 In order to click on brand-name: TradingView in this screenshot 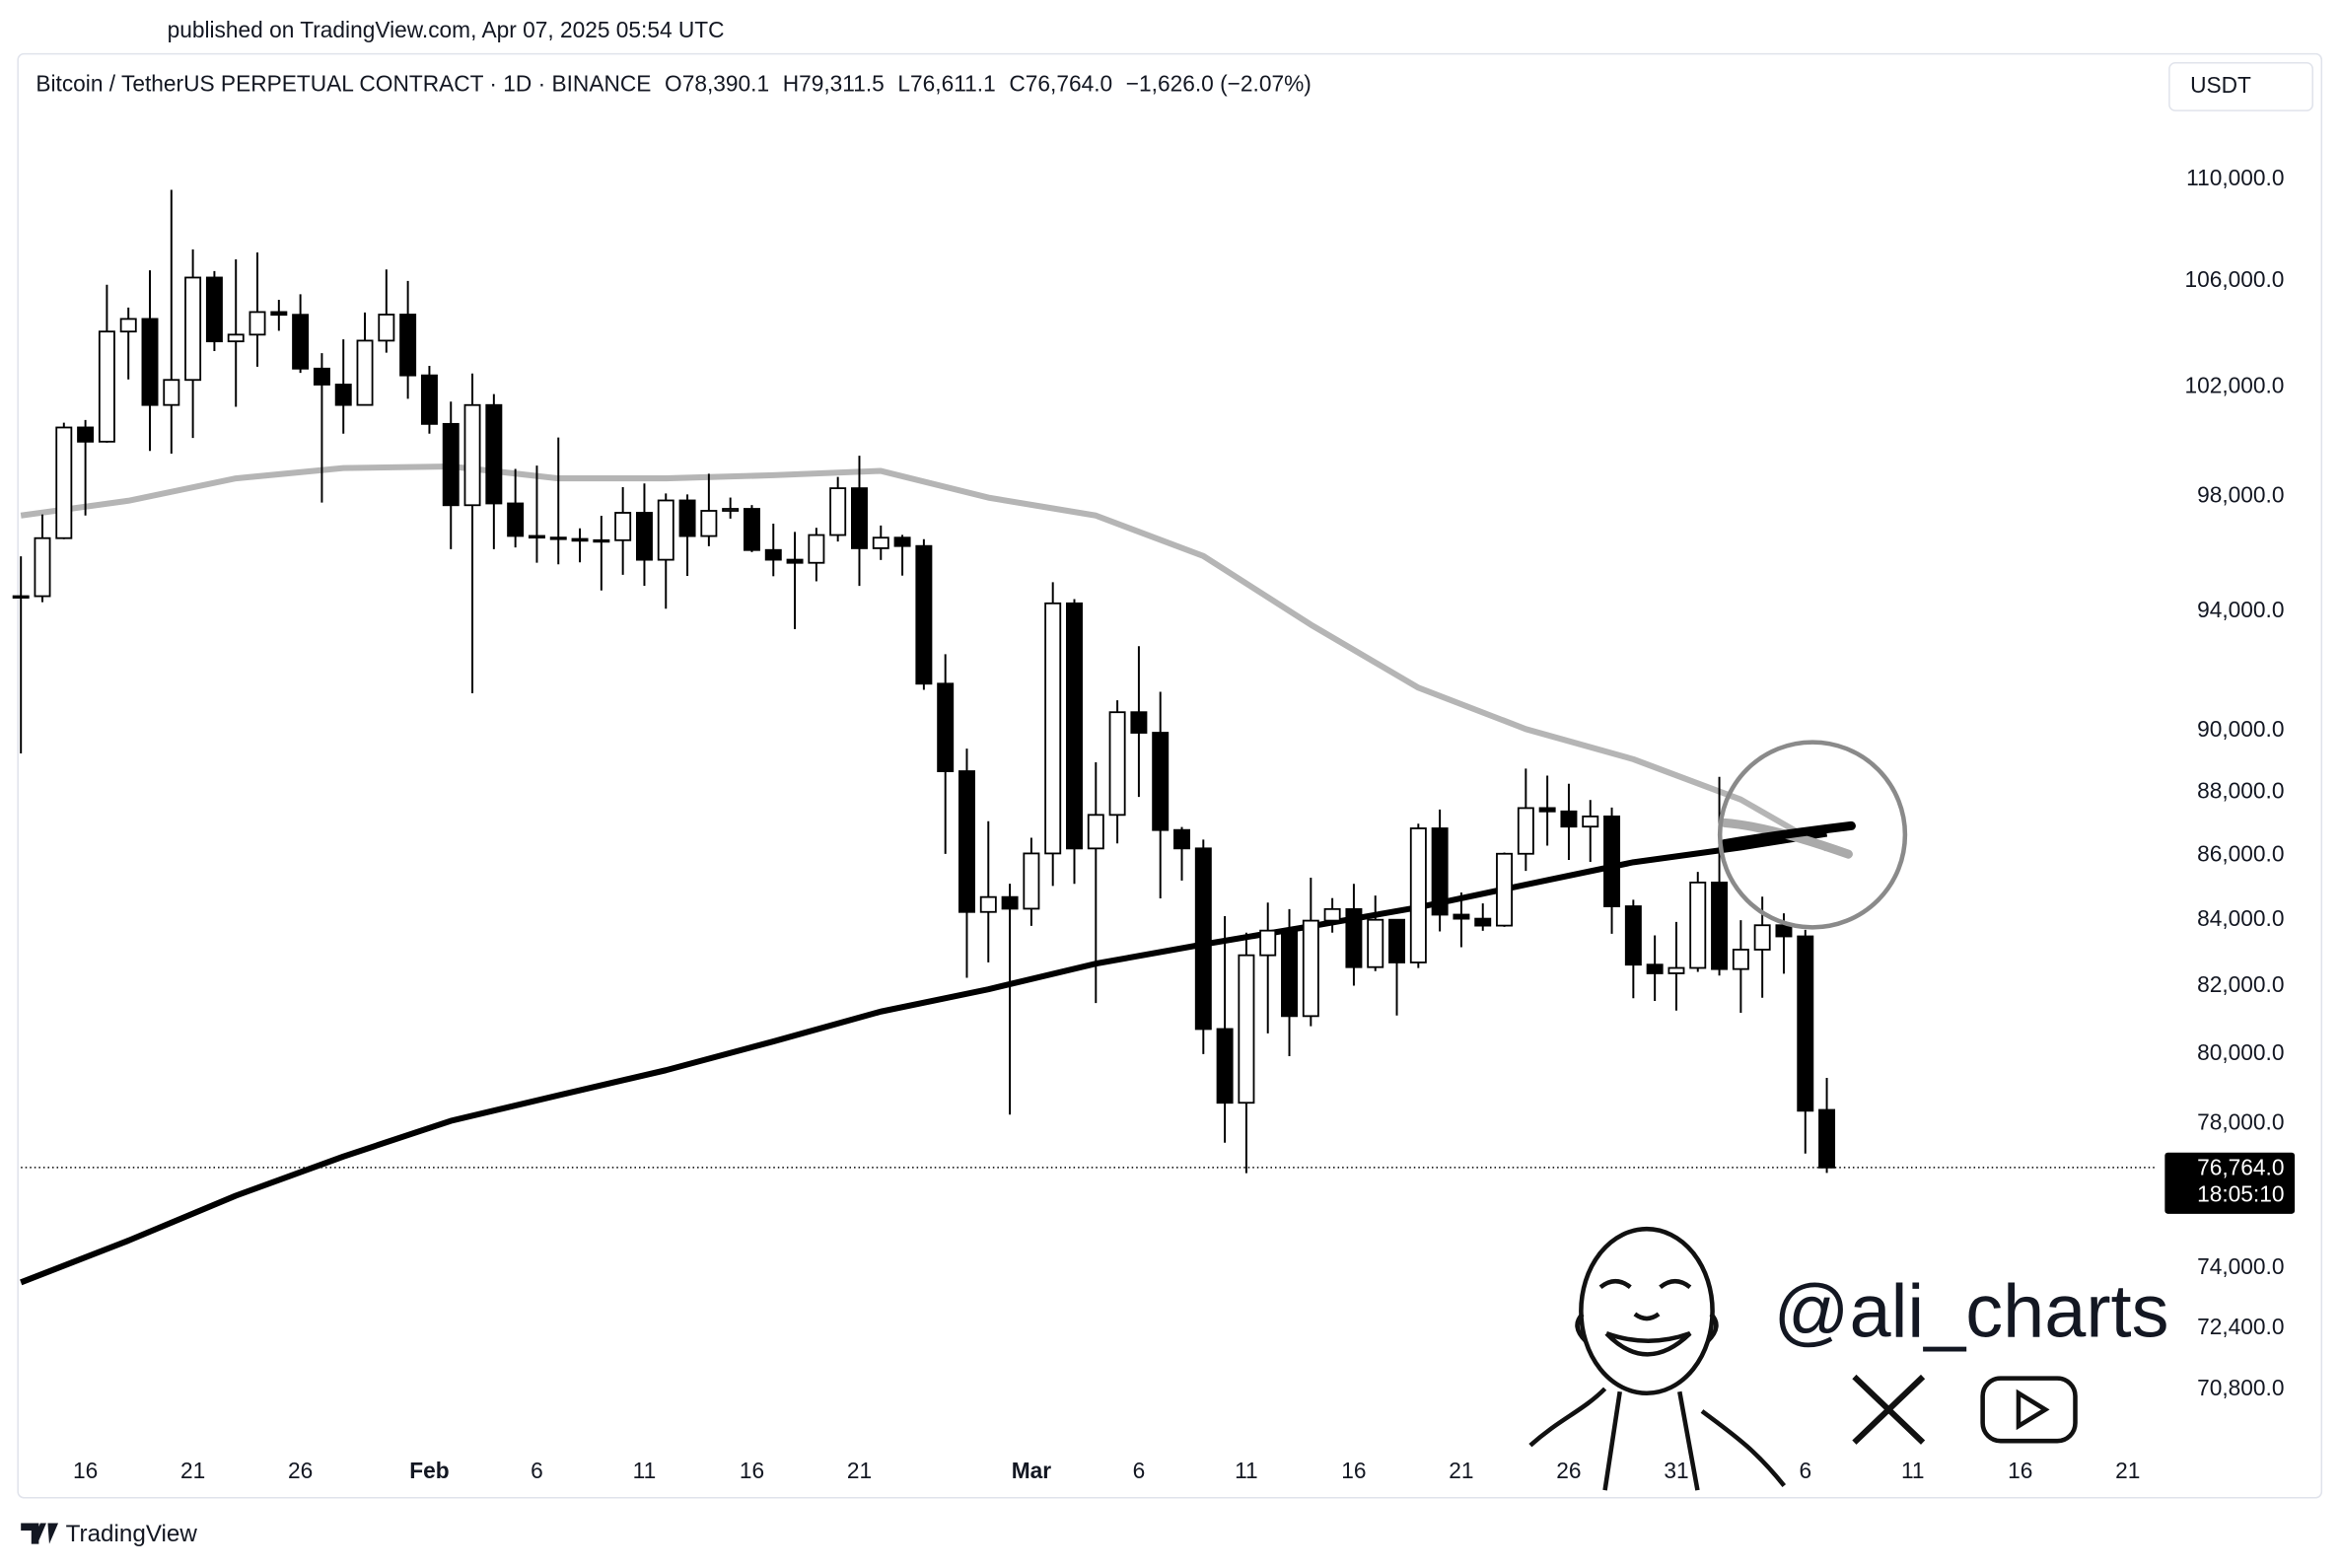, I will do `click(132, 1534)`.